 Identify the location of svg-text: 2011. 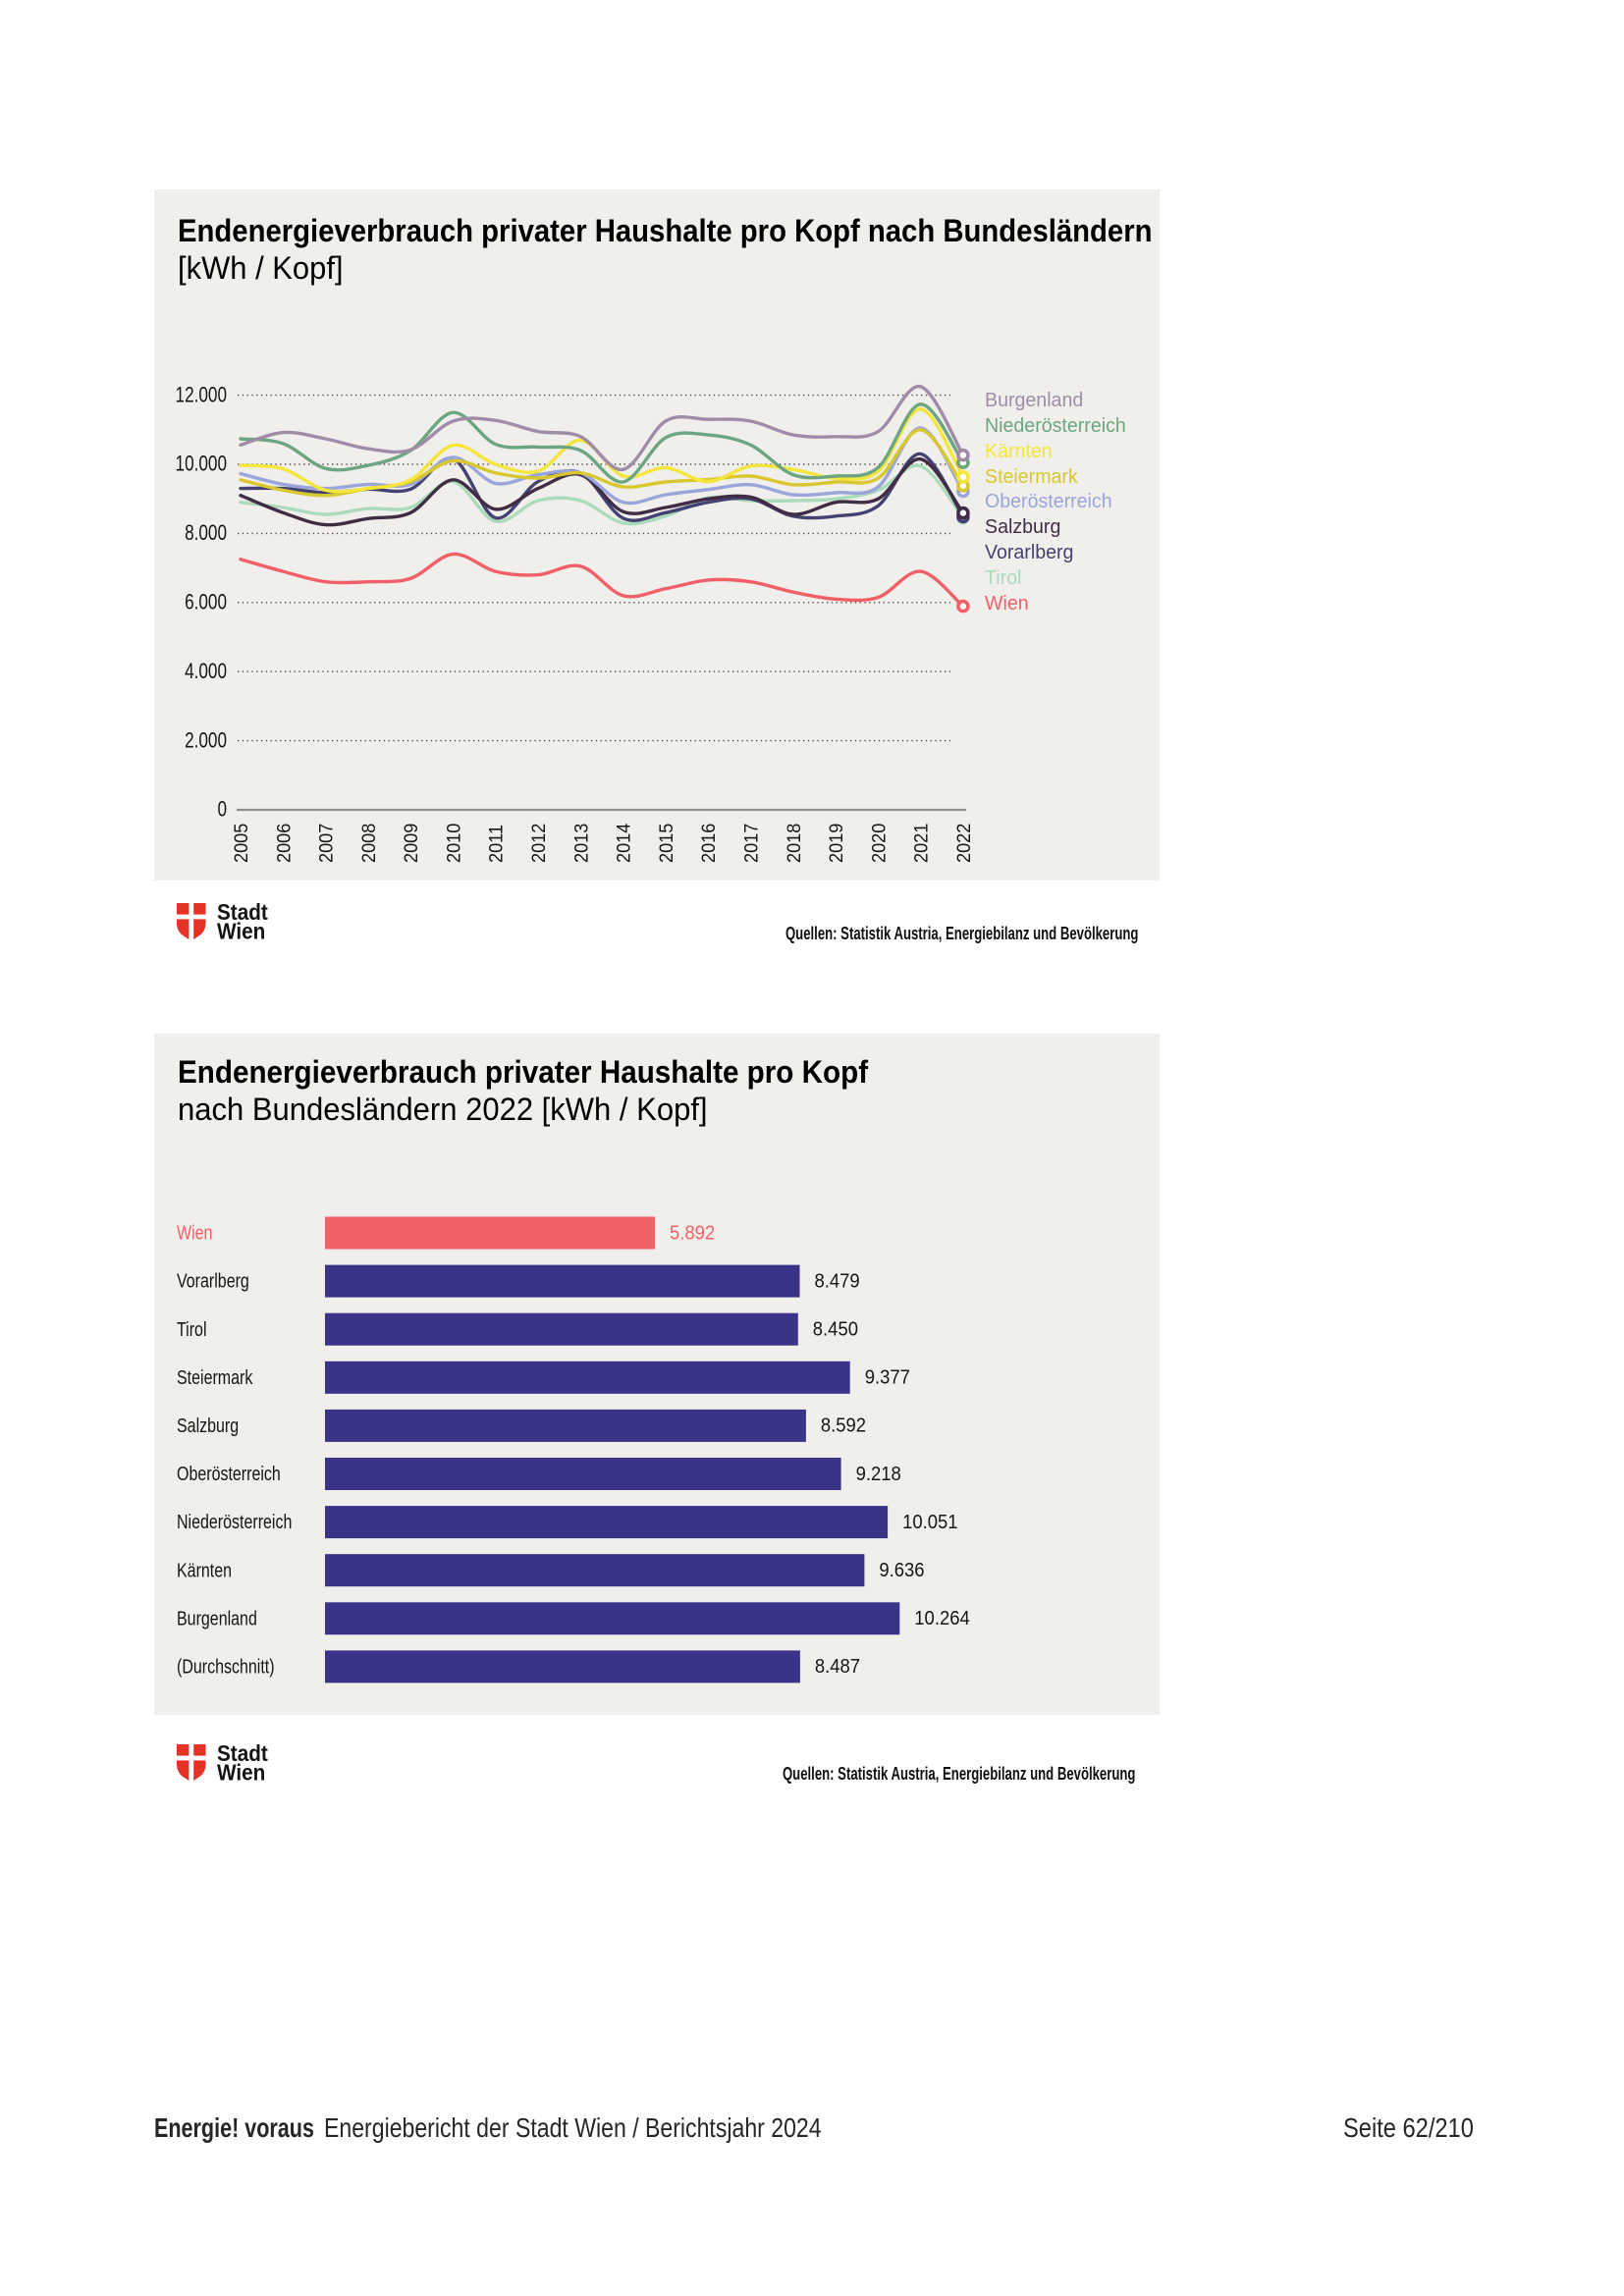
(496, 844).